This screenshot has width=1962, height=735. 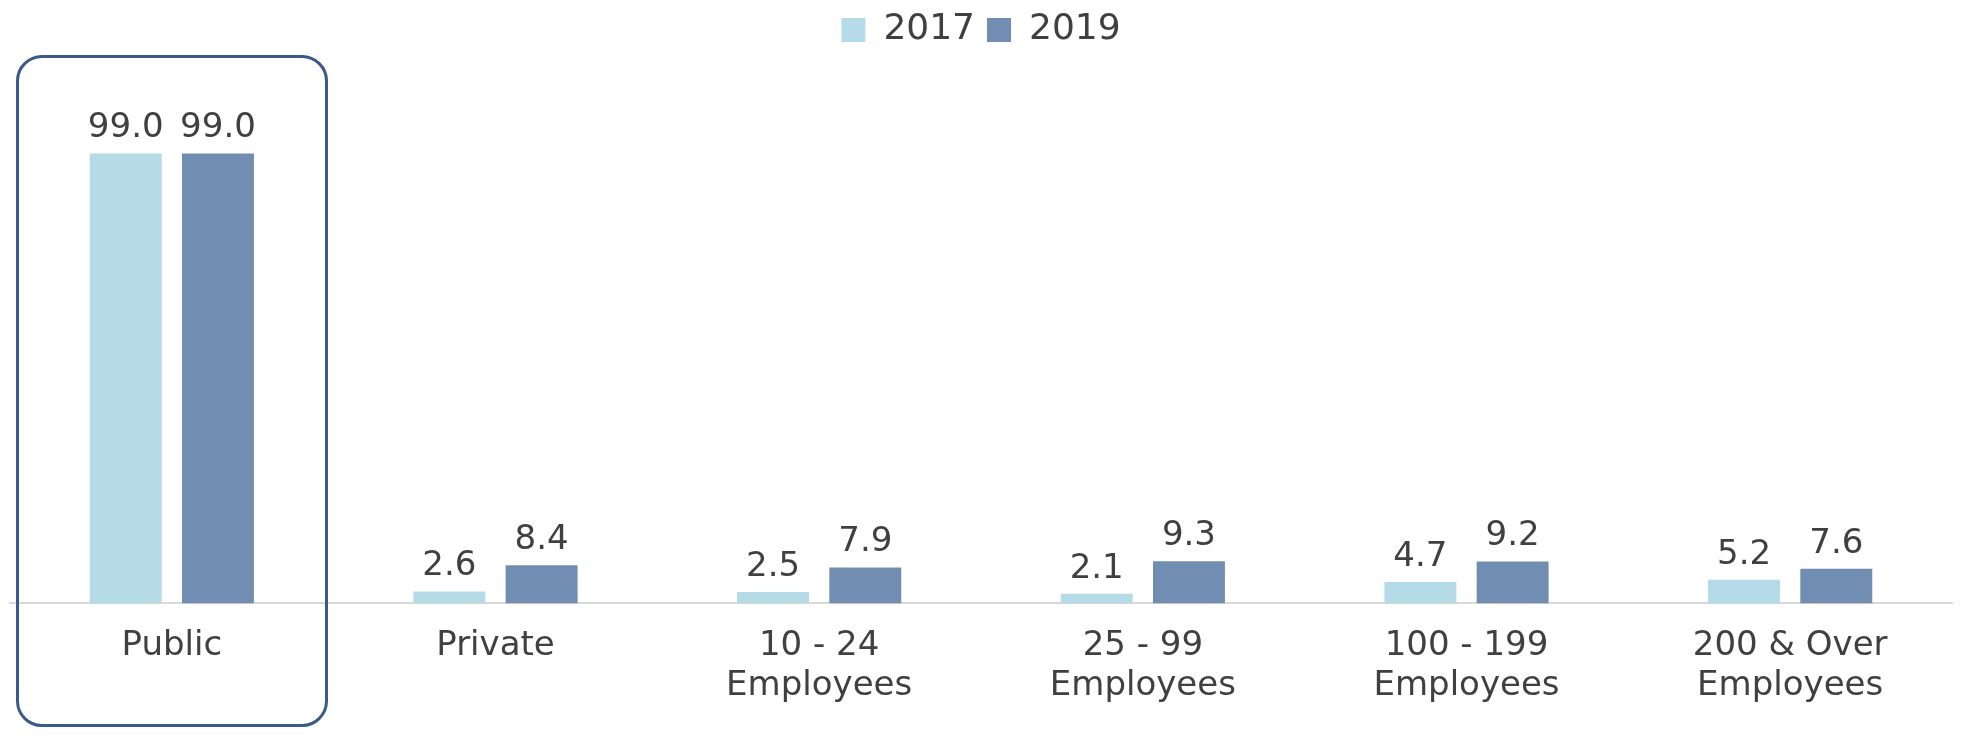 I want to click on x-tick-label: Private, so click(x=495, y=642).